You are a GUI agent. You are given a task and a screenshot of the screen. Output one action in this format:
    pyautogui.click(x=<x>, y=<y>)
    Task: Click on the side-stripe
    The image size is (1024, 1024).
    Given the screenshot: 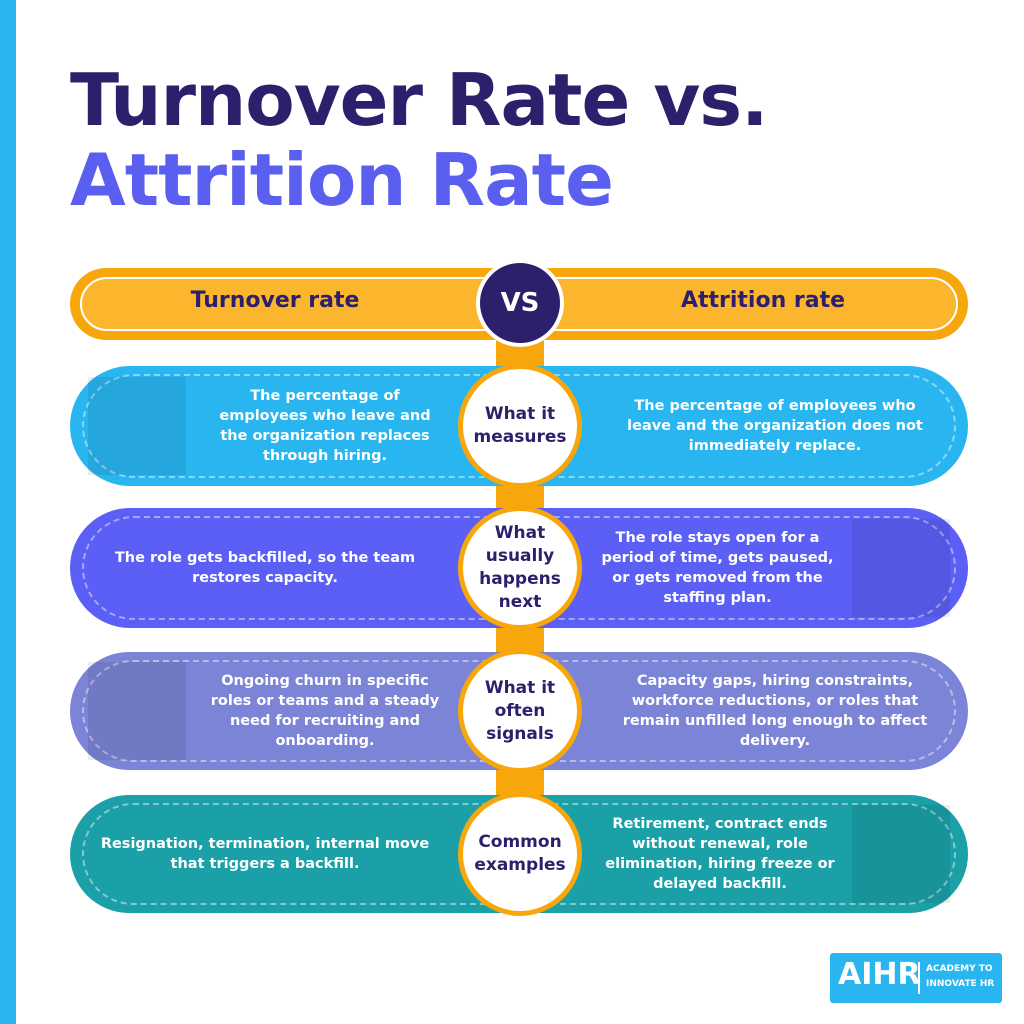 What is the action you would take?
    pyautogui.click(x=8, y=512)
    